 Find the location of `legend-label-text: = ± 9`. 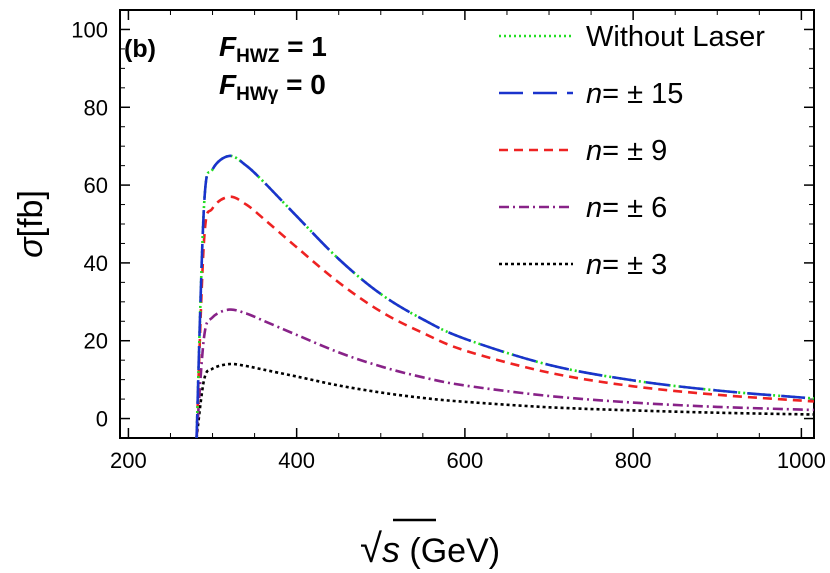

legend-label-text: = ± 9 is located at coordinates (634, 151).